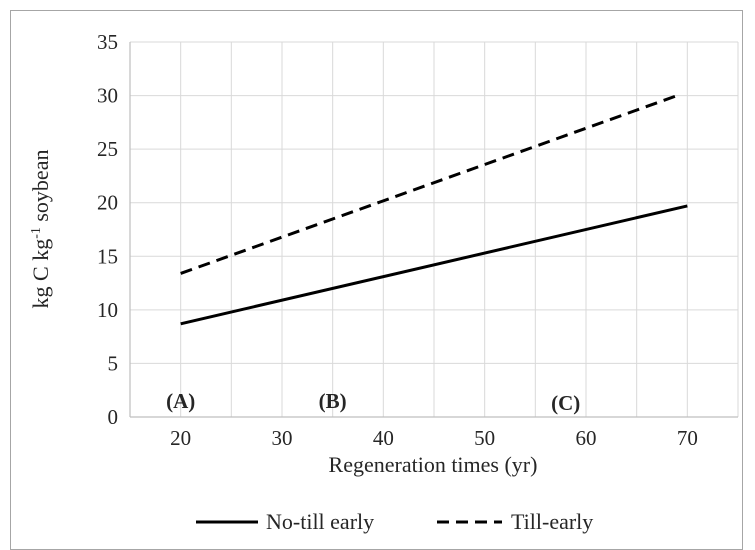 The height and width of the screenshot is (550, 755). I want to click on x-tick-label: 50, so click(484, 438).